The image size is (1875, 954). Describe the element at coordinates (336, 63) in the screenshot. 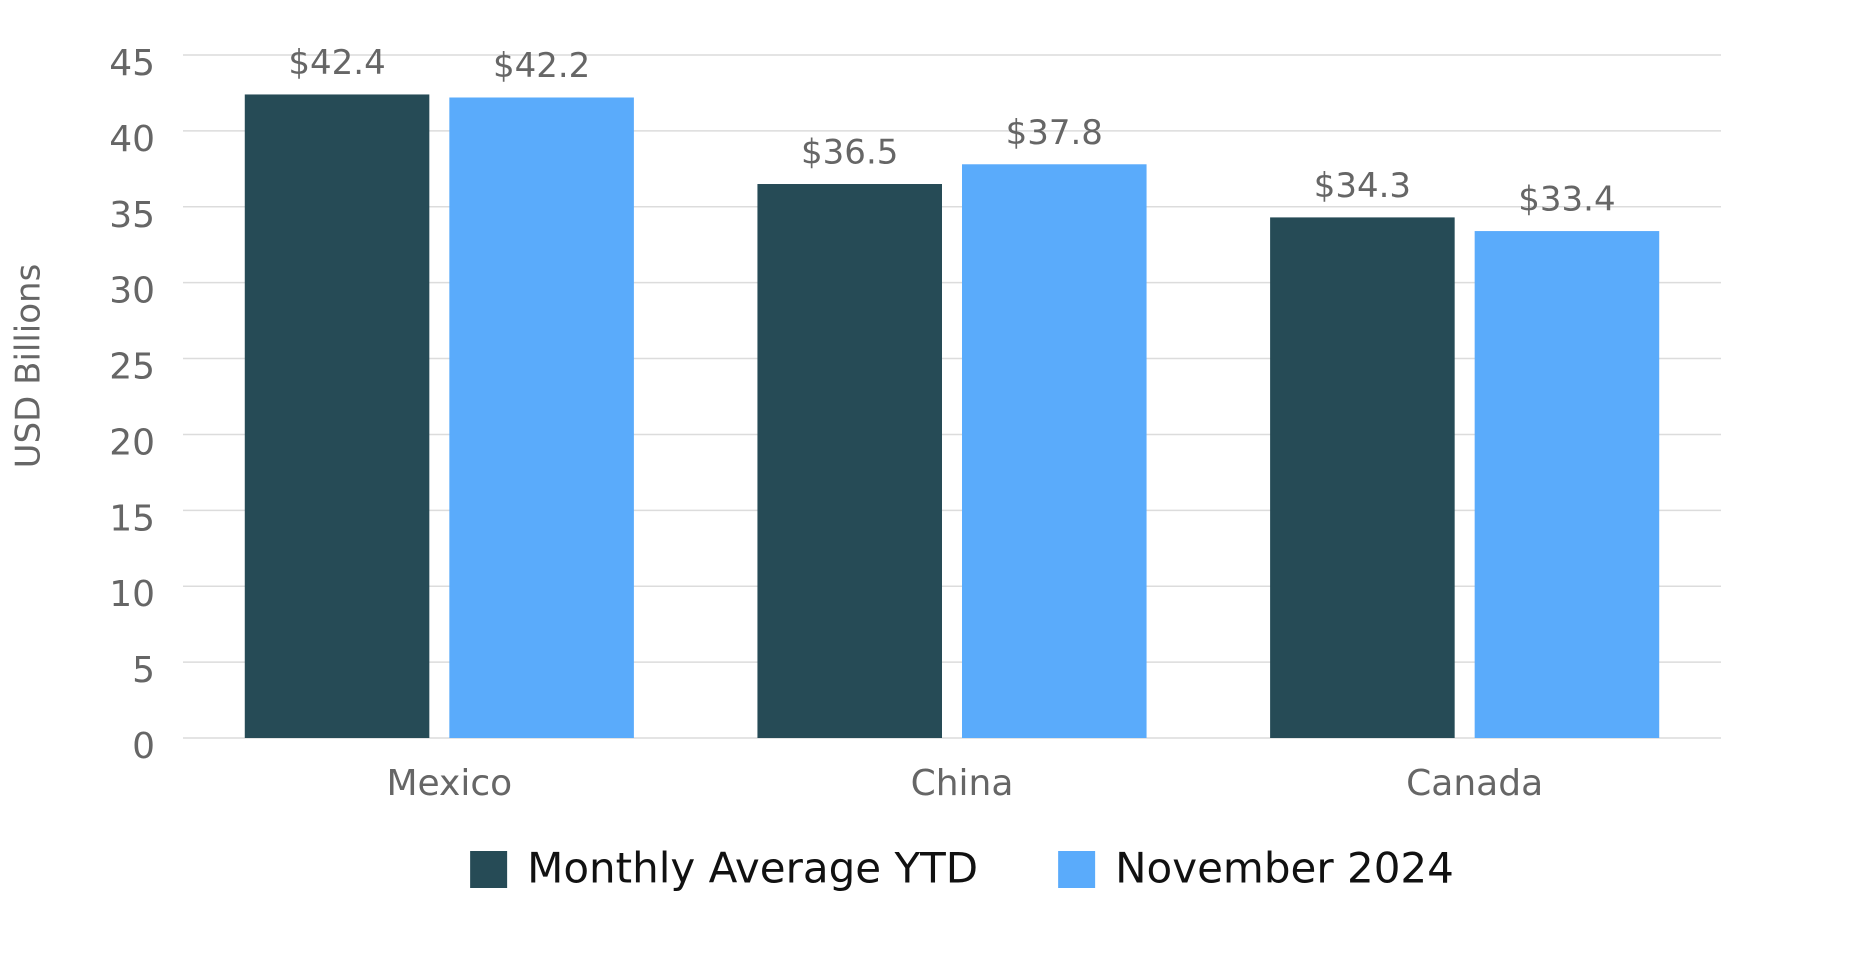

I see `value-label: $42.4` at that location.